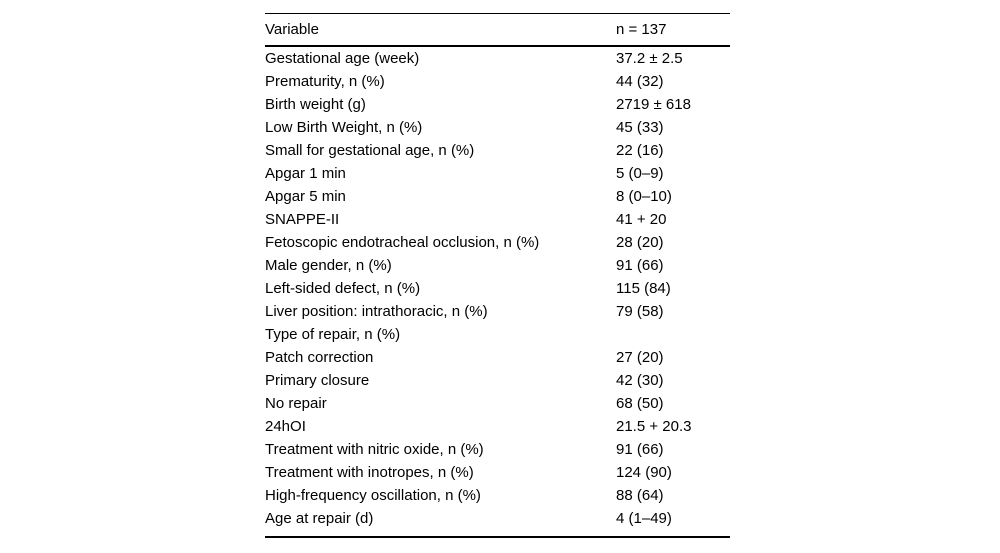 The width and height of the screenshot is (1000, 553). What do you see at coordinates (640, 311) in the screenshot?
I see `value-cell: 79 (58)` at bounding box center [640, 311].